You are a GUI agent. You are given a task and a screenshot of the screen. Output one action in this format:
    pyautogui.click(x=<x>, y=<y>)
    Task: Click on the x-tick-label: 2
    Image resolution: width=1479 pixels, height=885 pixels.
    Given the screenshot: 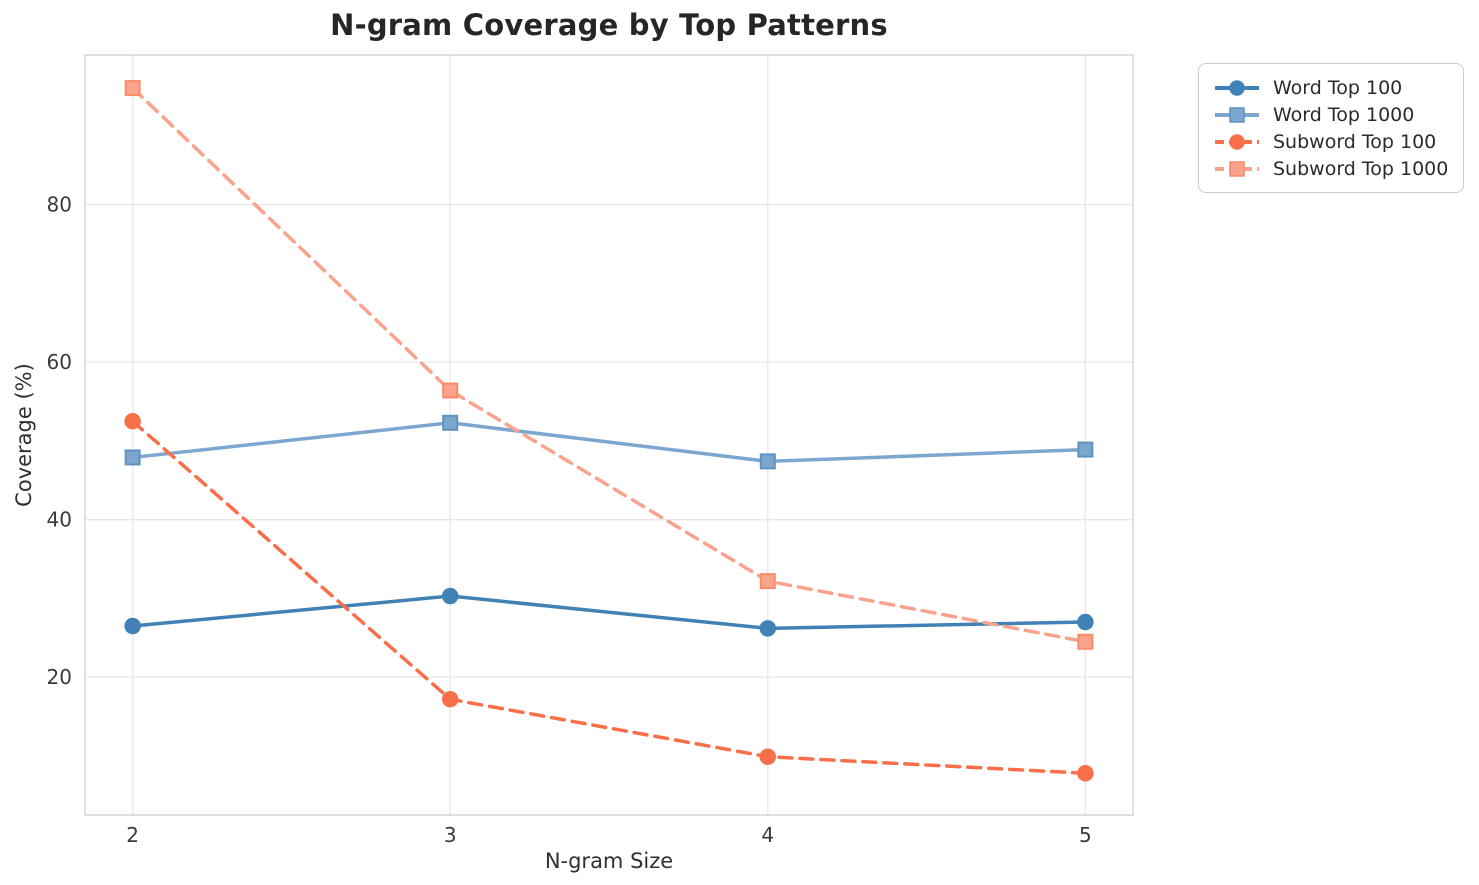 What is the action you would take?
    pyautogui.click(x=132, y=835)
    